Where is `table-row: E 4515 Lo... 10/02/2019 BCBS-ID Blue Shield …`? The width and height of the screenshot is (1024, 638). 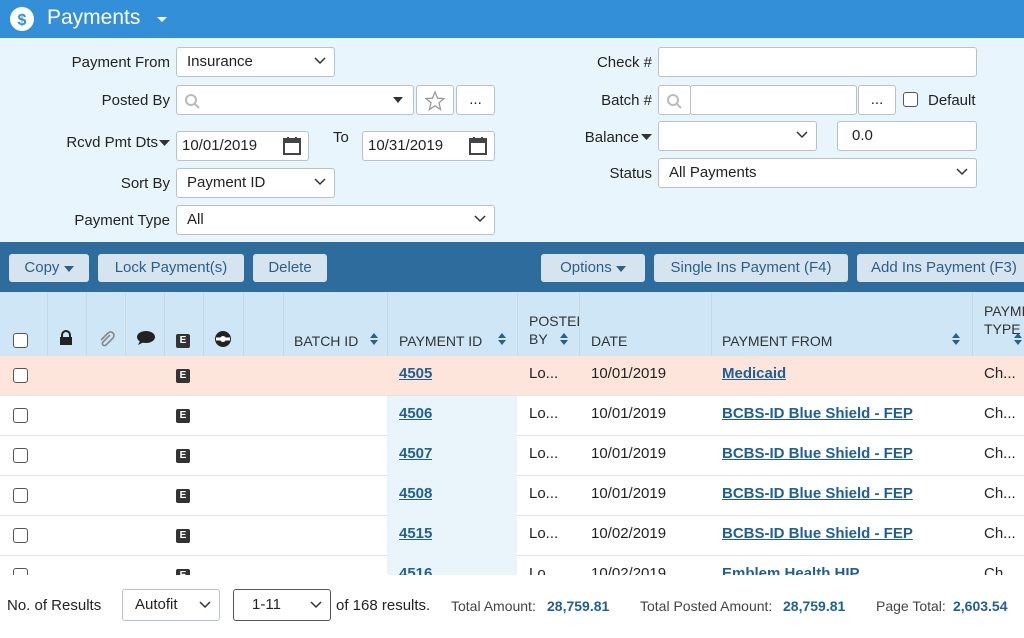 table-row: E 4515 Lo... 10/02/2019 BCBS-ID Blue Shield … is located at coordinates (512, 536).